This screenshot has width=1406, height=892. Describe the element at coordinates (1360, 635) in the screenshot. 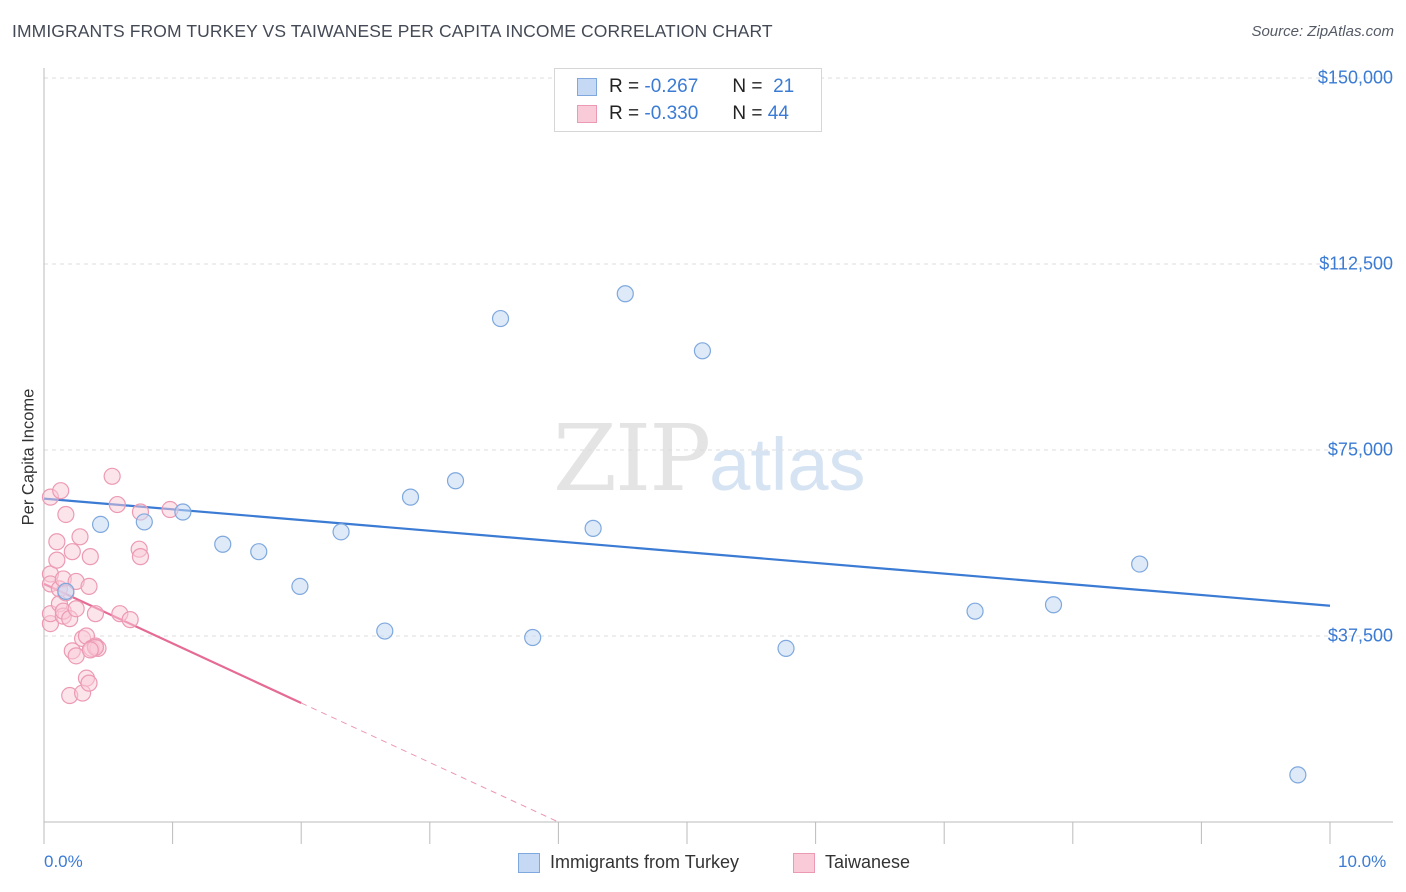

I see `y-tick-label: $37,500` at that location.